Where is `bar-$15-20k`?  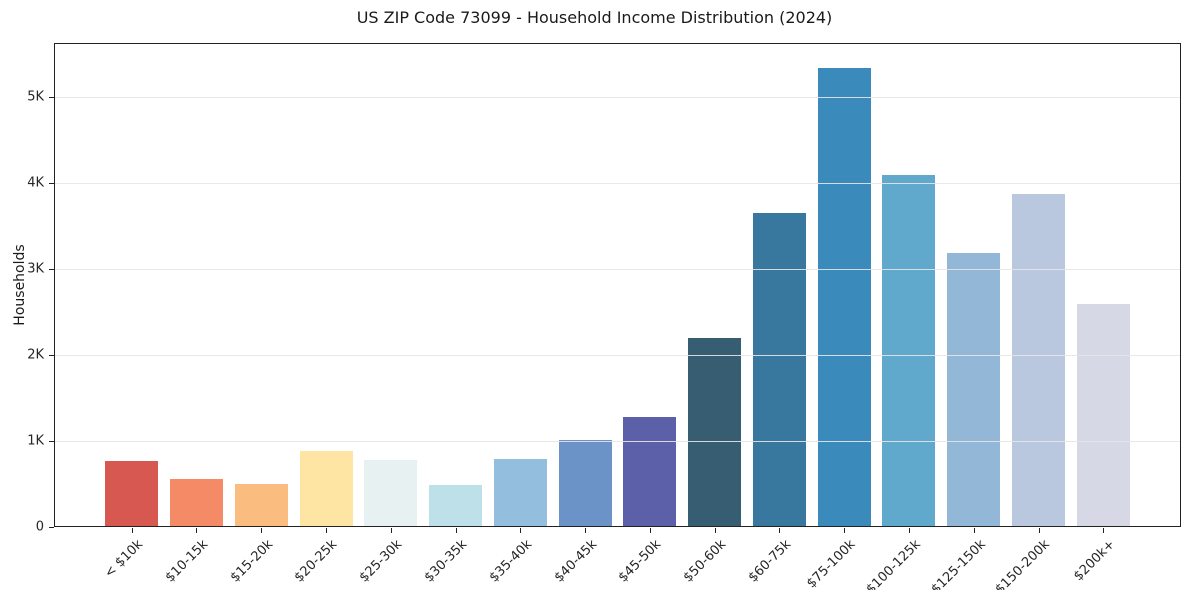 bar-$15-20k is located at coordinates (261, 505).